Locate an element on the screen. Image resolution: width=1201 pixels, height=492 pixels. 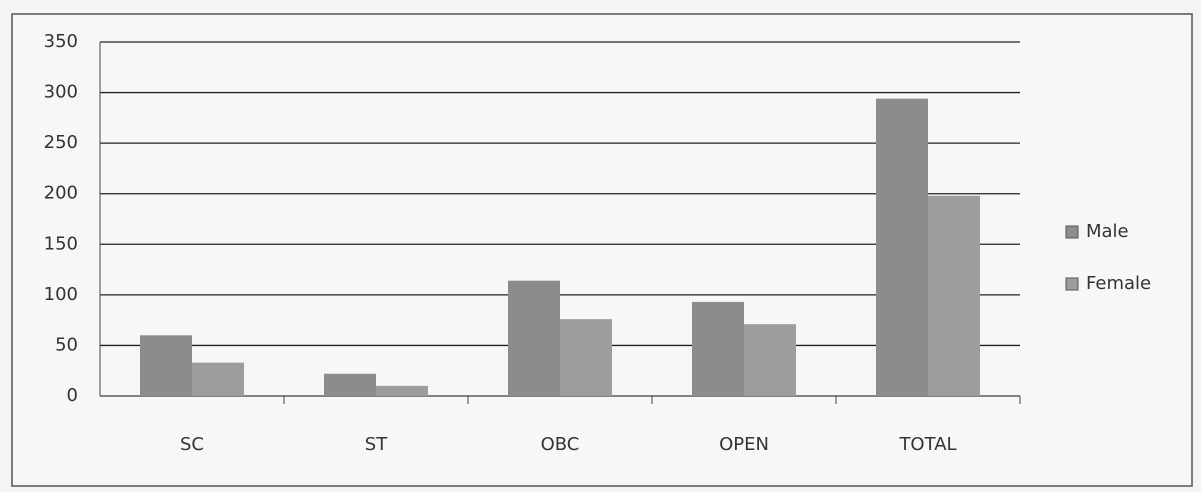
y-tick-label: 350 is located at coordinates (61, 41).